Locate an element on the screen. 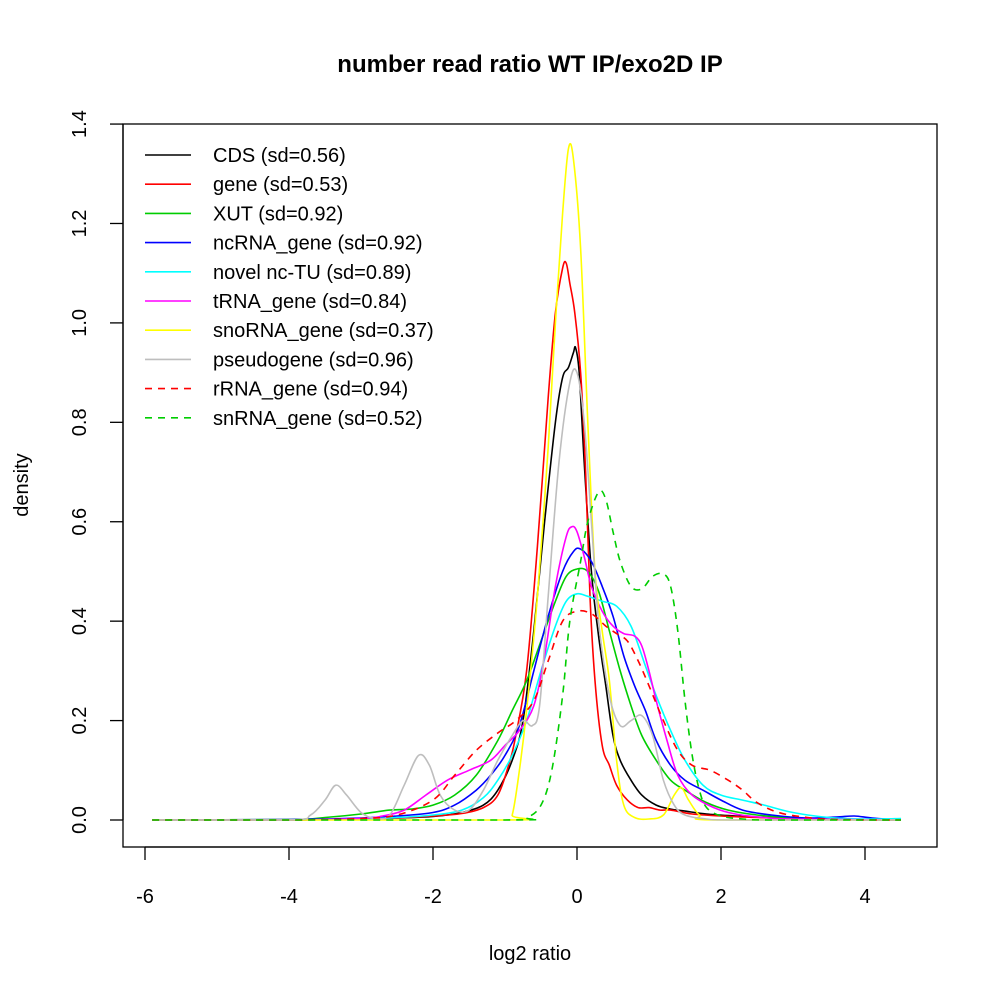 This screenshot has height=1000, width=1000. x-tick-label: 2 is located at coordinates (720, 897).